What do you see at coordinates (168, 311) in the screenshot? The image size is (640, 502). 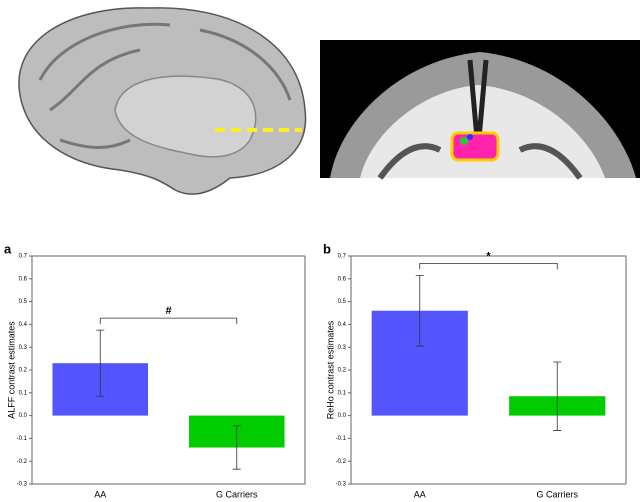 I see `significance-marker: #` at bounding box center [168, 311].